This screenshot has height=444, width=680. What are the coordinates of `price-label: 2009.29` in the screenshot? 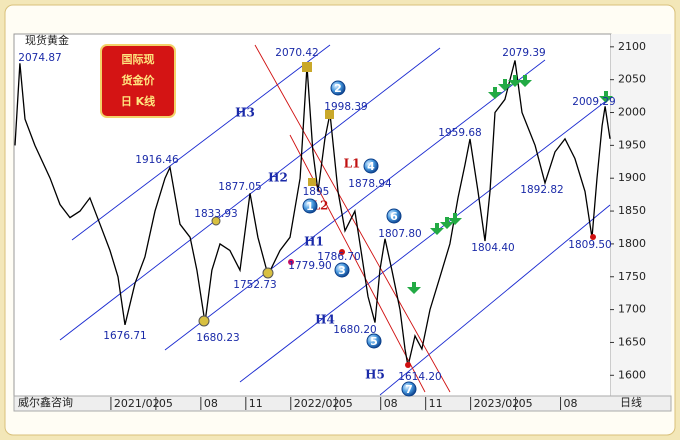 It's located at (593, 102).